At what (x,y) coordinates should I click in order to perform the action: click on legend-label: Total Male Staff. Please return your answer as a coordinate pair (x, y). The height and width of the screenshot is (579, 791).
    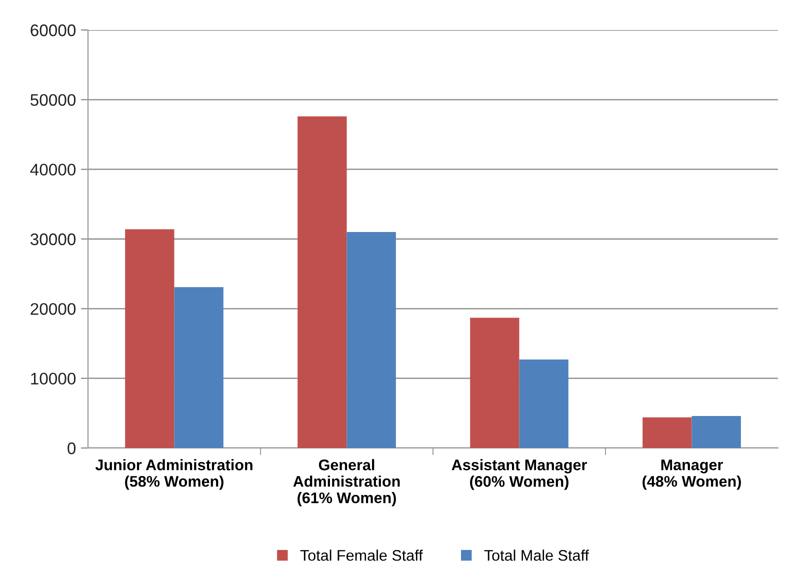
    Looking at the image, I should click on (536, 555).